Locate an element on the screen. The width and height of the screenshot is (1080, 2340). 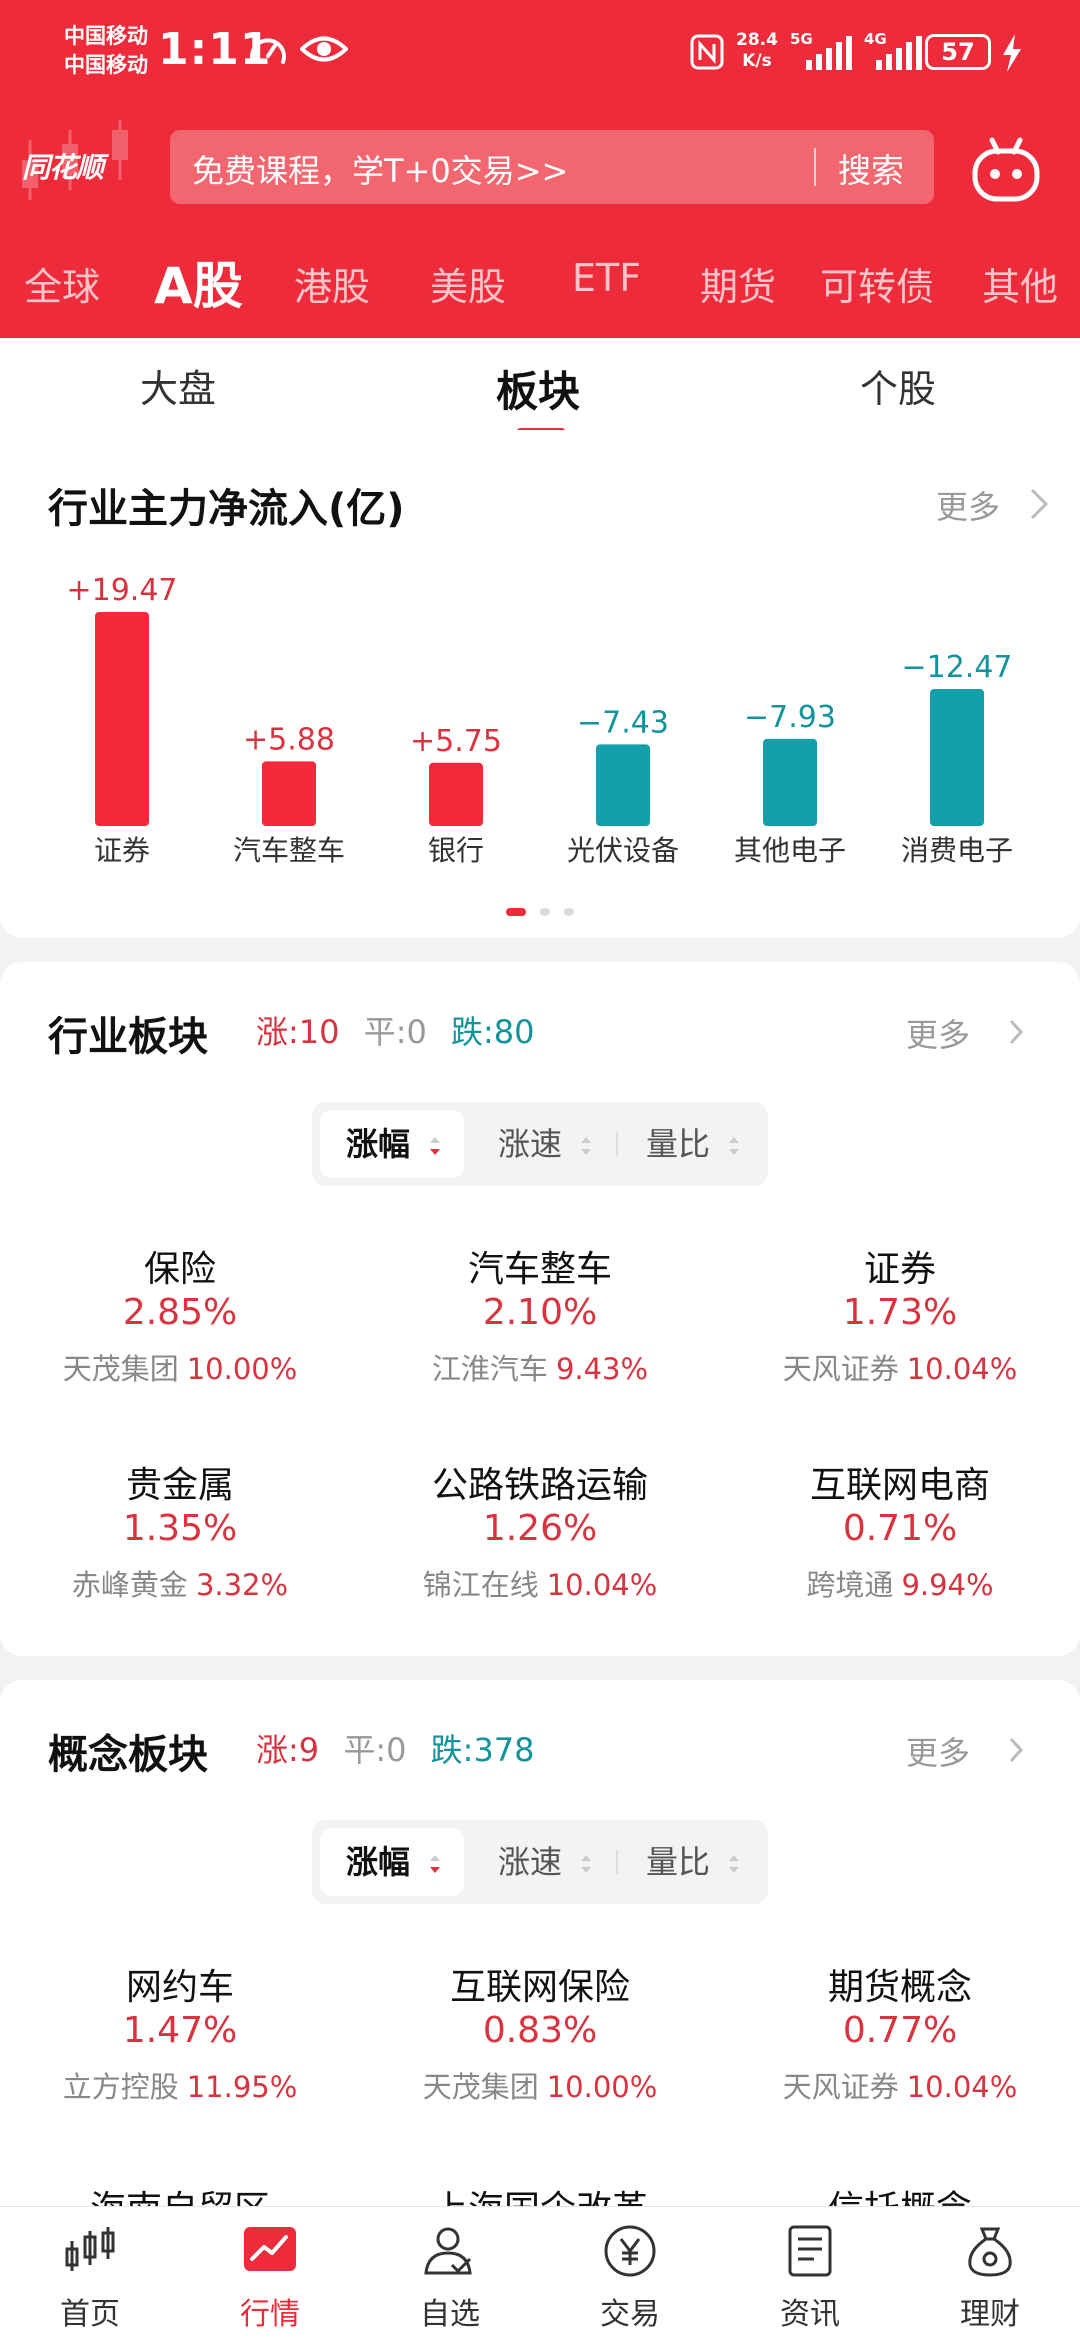
sector-cell: 贵金属 1.35% 赤峰黄金 3.32% is located at coordinates (180, 1530).